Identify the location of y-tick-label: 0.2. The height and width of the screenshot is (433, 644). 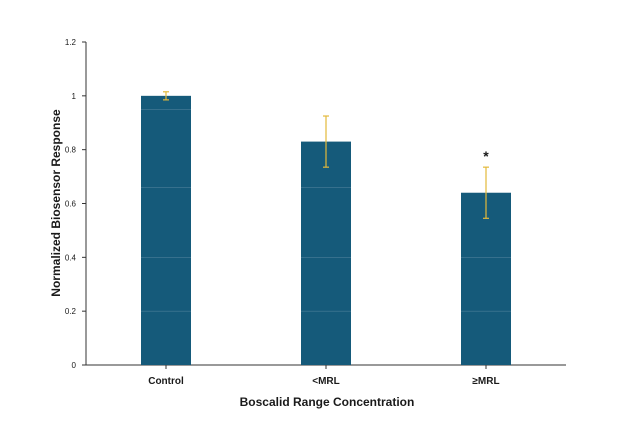
(71, 311).